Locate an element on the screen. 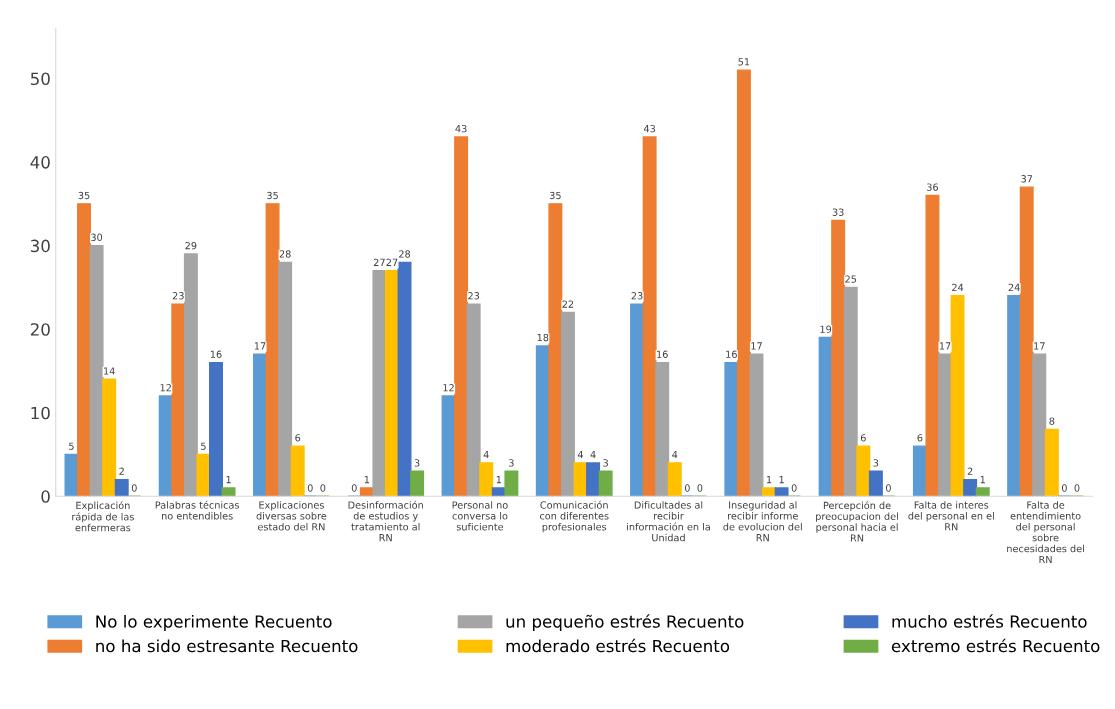 This screenshot has height=709, width=1115. y-tick-label: 30 is located at coordinates (40, 246).